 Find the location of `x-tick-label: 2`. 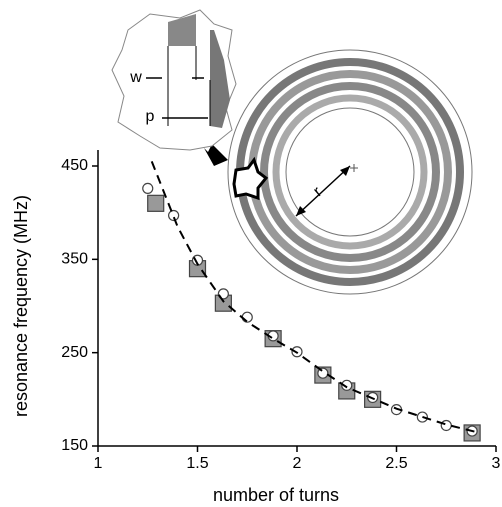

x-tick-label: 2 is located at coordinates (297, 463).